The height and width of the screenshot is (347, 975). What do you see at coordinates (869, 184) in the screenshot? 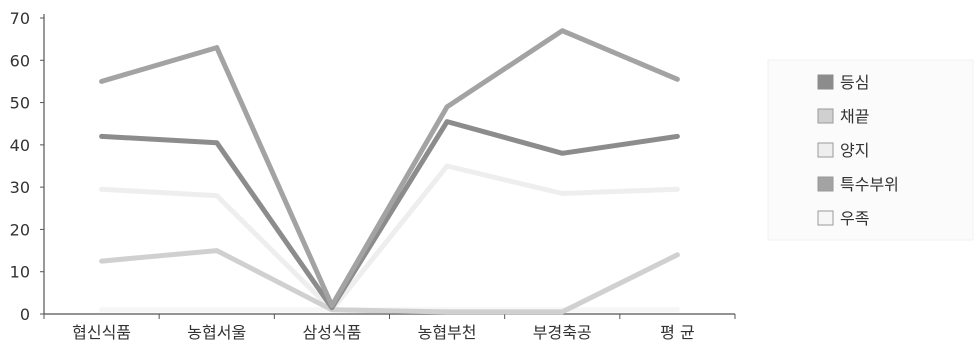
I see `legend-label-4: 특수부위` at bounding box center [869, 184].